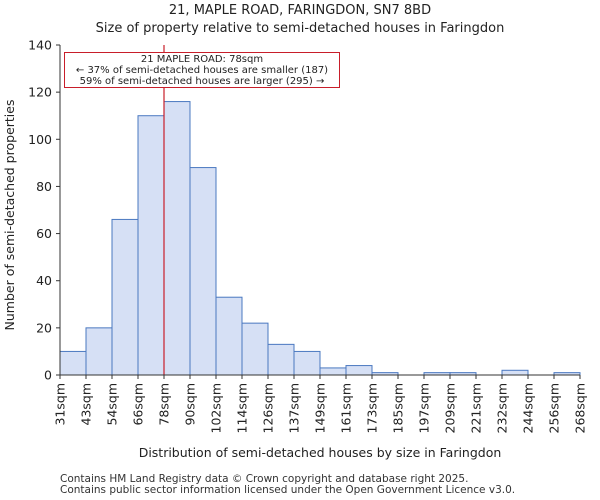  Describe the element at coordinates (151, 245) in the screenshot. I see `bar-66sqm` at that location.